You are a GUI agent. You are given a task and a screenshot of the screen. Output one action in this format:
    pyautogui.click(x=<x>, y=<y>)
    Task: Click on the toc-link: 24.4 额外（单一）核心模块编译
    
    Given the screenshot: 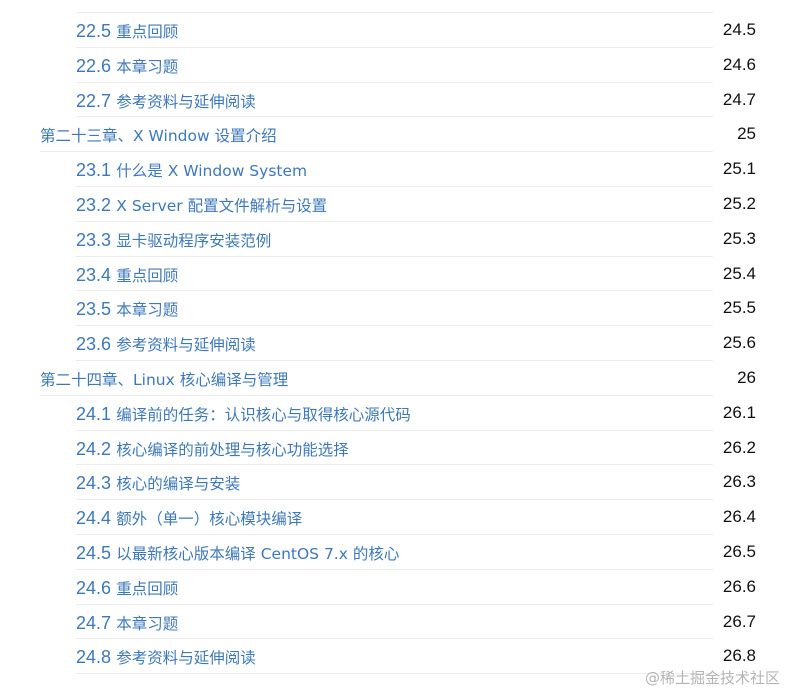 What is the action you would take?
    pyautogui.click(x=189, y=518)
    